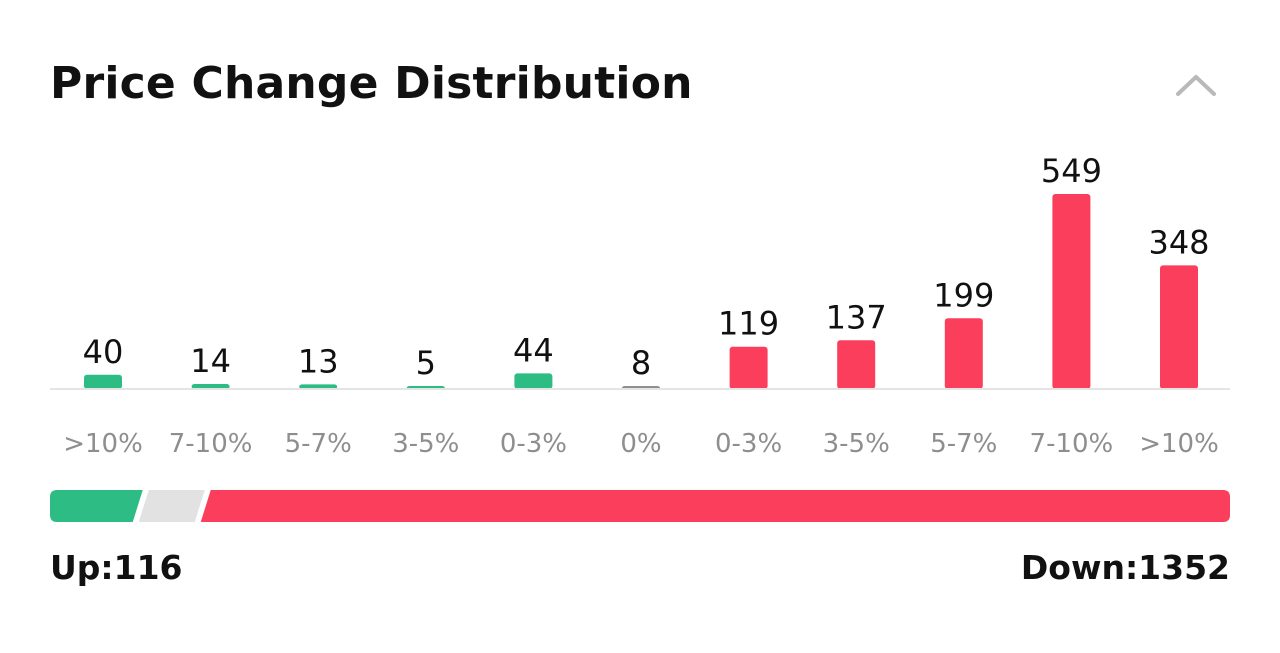 The width and height of the screenshot is (1280, 653). Describe the element at coordinates (1125, 567) in the screenshot. I see `down-count-label: Down:1352` at that location.